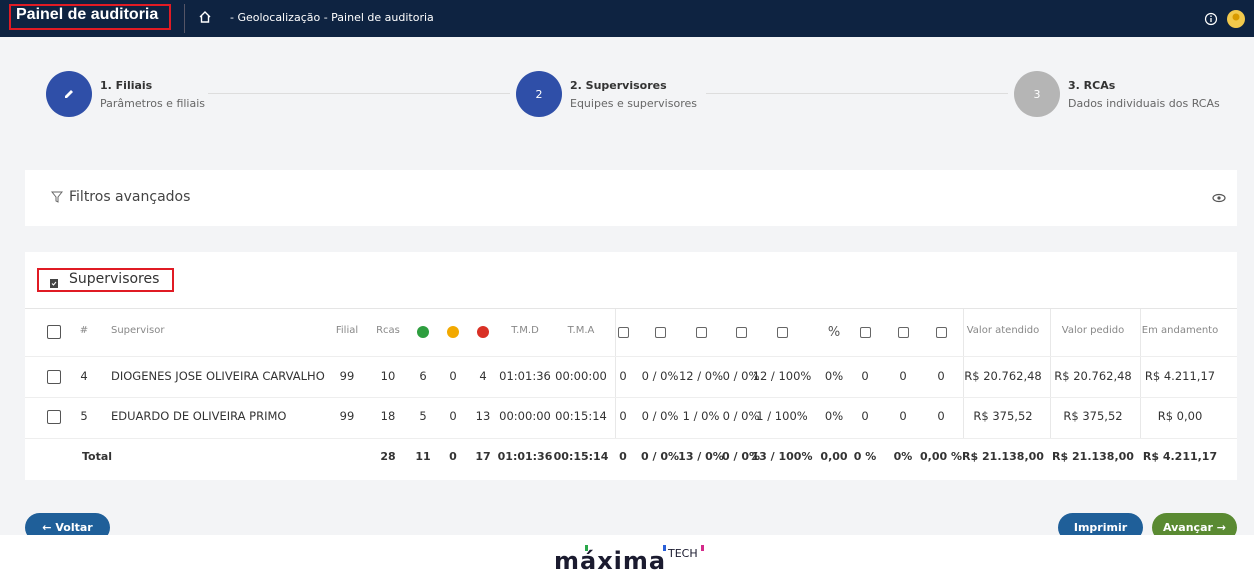 The image size is (1254, 581). What do you see at coordinates (57, 197) in the screenshot?
I see `filter-icon` at bounding box center [57, 197].